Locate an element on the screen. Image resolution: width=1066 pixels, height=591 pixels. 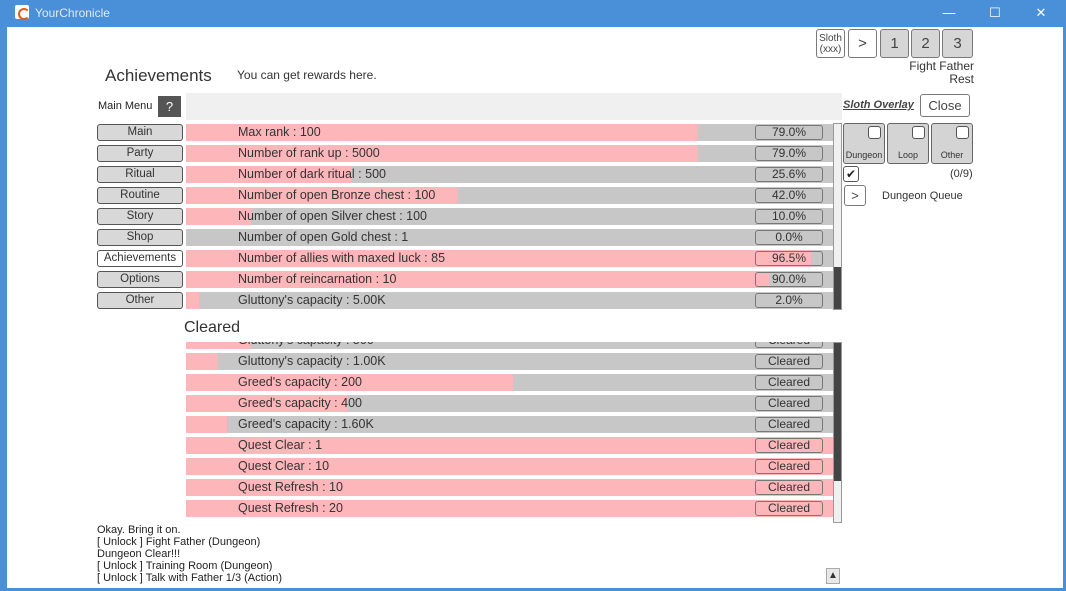
cleared-row: Greed's capacity : 400 Cleared is located at coordinates (510, 403).